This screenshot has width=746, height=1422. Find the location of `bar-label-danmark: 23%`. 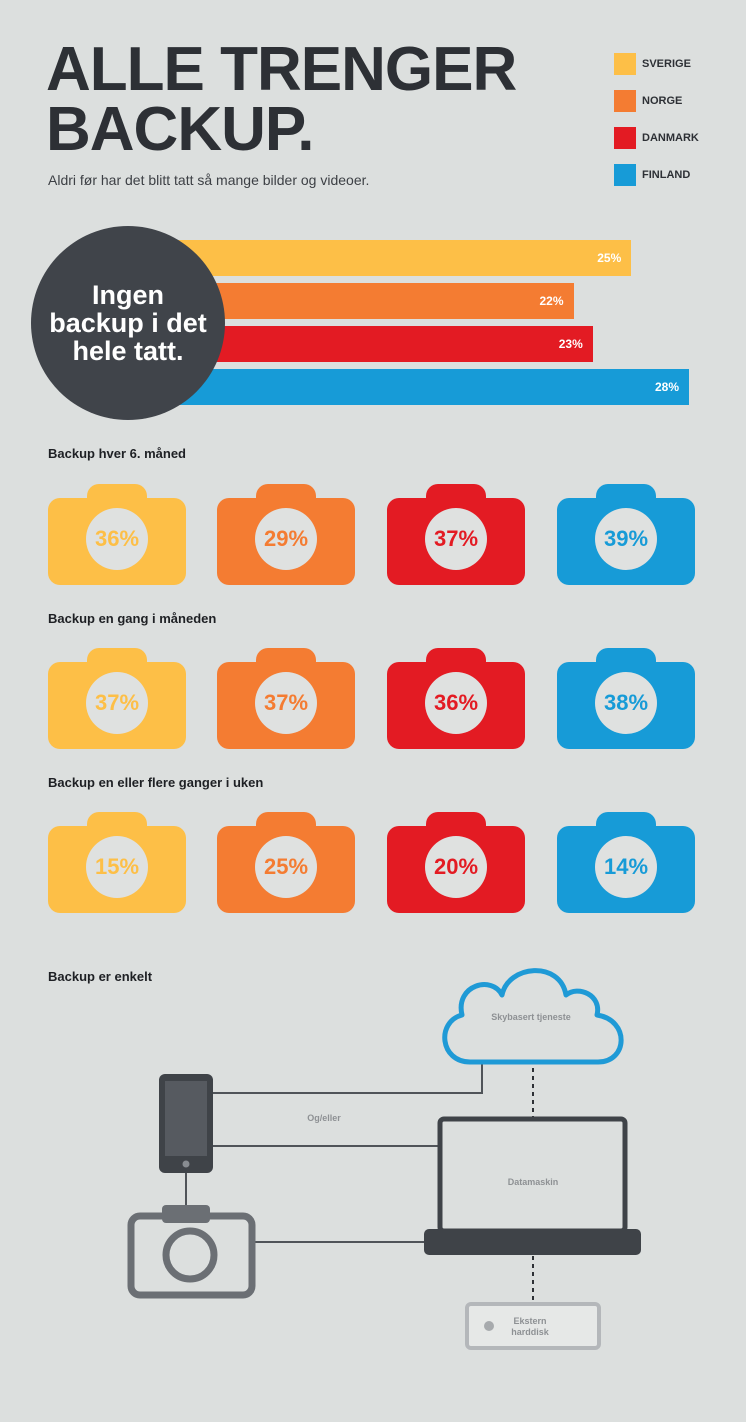

bar-label-danmark: 23% is located at coordinates (570, 344).